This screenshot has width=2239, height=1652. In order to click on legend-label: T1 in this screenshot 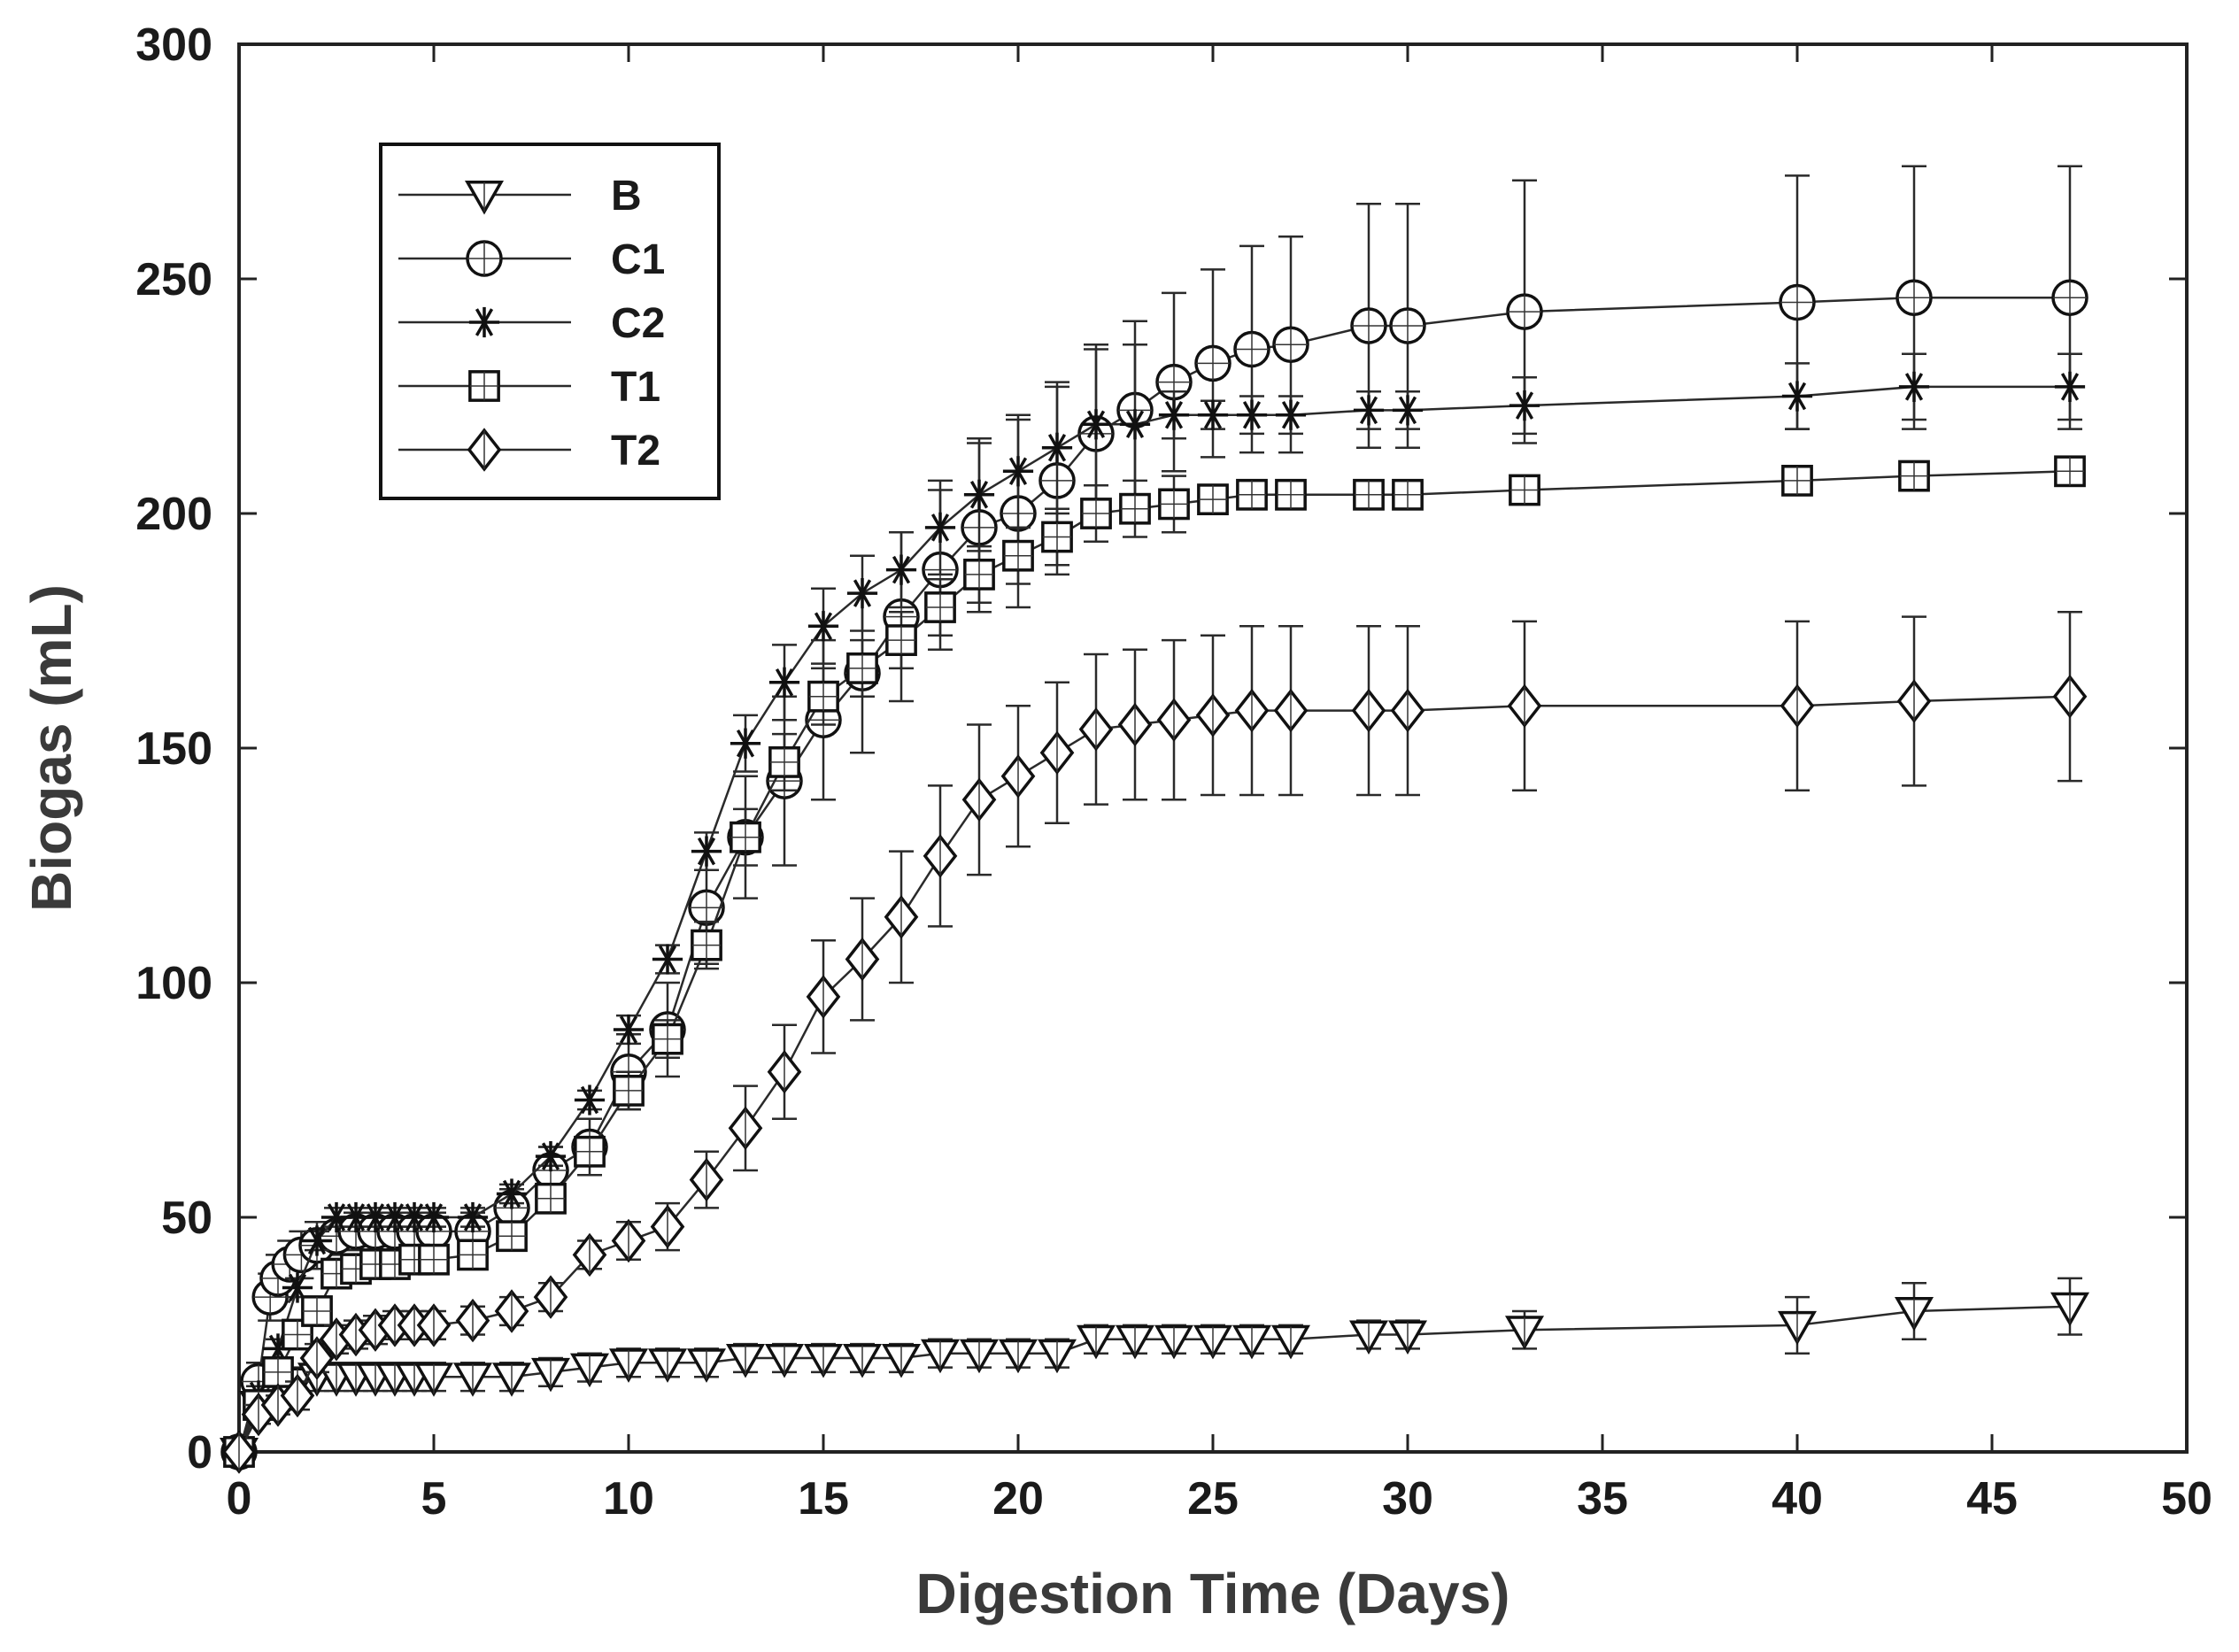, I will do `click(635, 387)`.